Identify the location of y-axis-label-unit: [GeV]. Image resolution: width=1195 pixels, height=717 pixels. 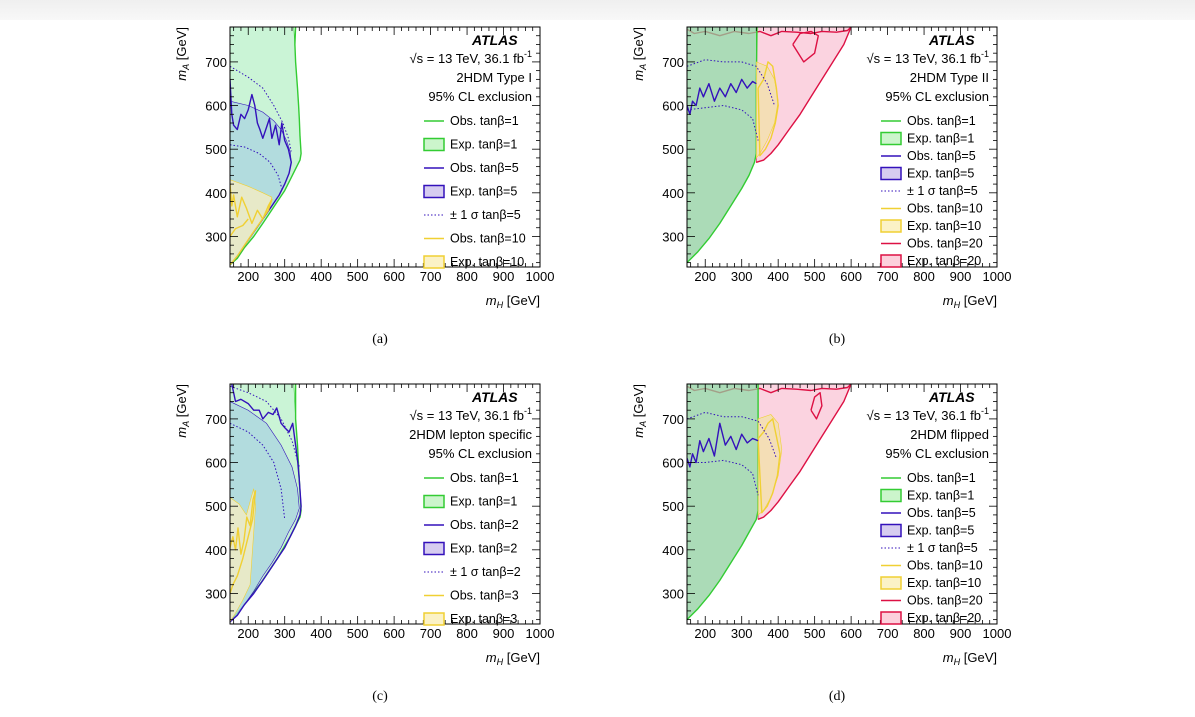
(181, 402).